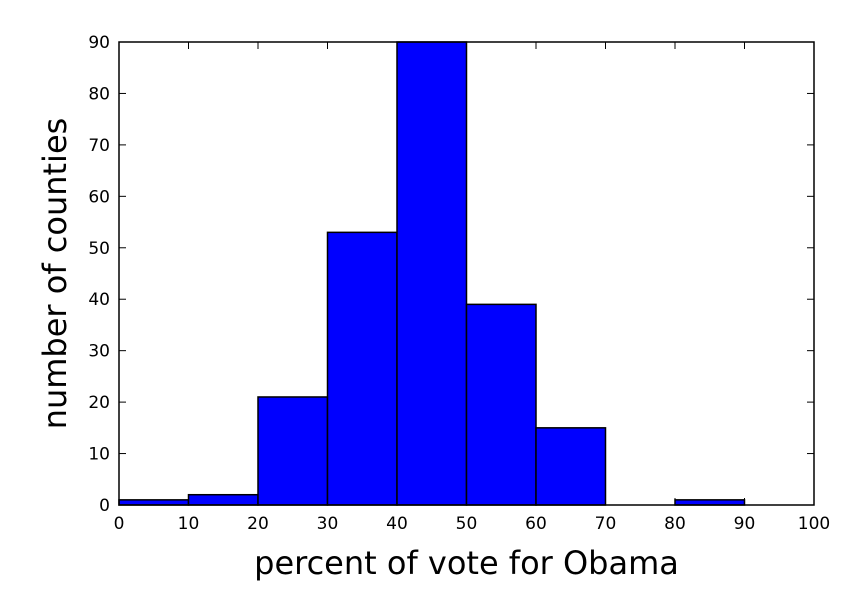  Describe the element at coordinates (467, 524) in the screenshot. I see `x-tick-label: 50` at that location.